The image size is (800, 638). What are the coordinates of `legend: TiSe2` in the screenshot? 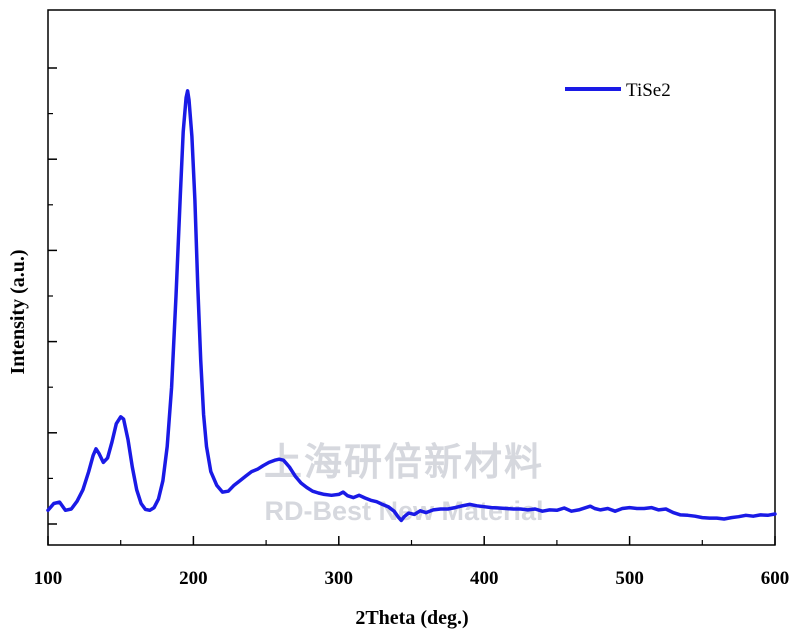 It's located at (618, 90).